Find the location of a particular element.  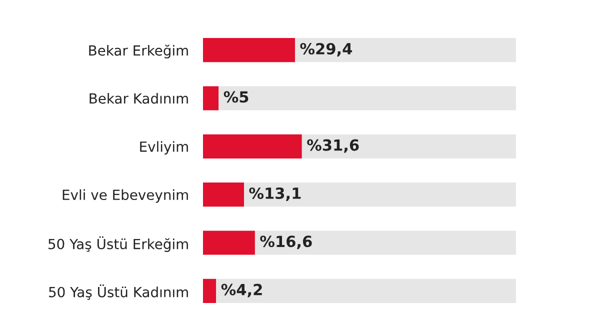

y-tick-label: 50 Yaş Üstü Kadınım is located at coordinates (118, 292).